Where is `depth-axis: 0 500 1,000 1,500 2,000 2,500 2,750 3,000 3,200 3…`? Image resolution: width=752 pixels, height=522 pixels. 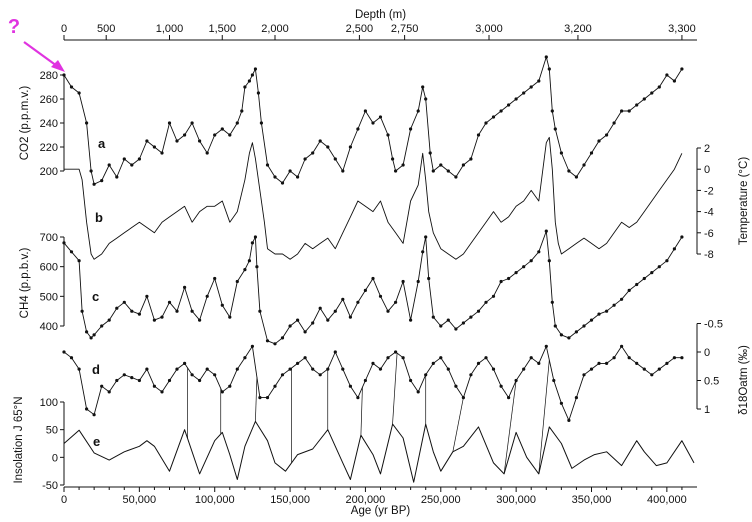
depth-axis: 0 500 1,000 1,500 2,000 2,500 2,750 3,000 3,200 3… is located at coordinates (378, 24).